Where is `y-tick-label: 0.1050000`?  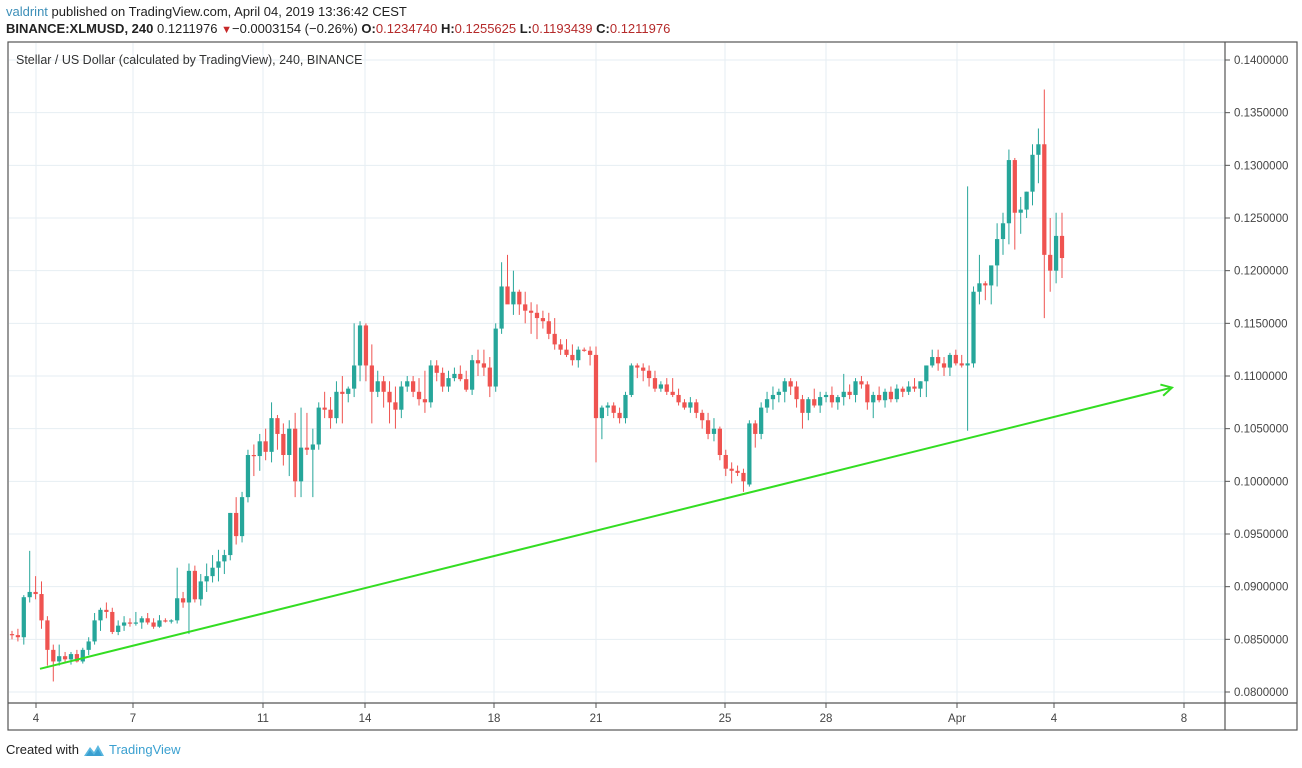
y-tick-label: 0.1050000 is located at coordinates (1261, 430).